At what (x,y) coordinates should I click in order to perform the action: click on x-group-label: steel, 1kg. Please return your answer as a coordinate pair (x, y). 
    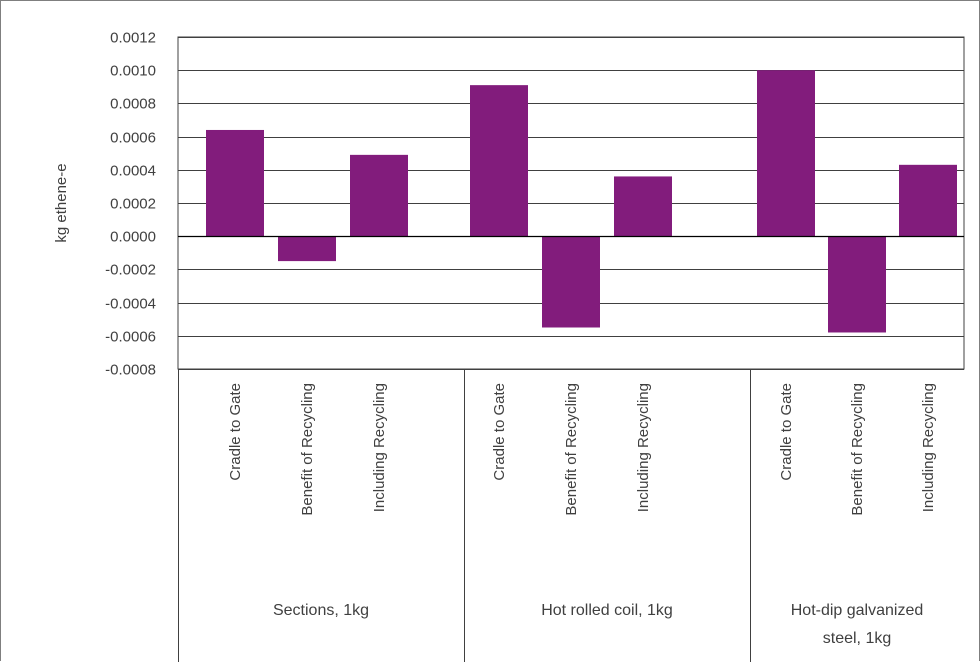
    Looking at the image, I should click on (857, 638).